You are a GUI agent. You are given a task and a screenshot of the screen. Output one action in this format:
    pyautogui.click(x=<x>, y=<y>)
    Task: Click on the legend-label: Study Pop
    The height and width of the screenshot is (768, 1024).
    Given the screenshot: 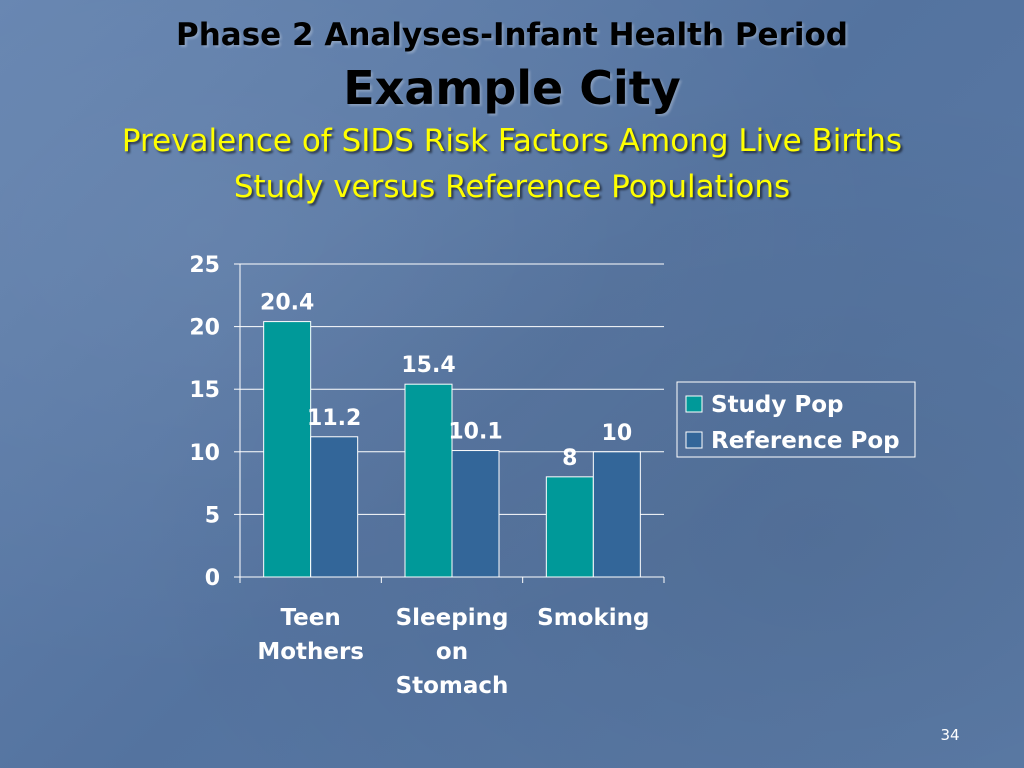 What is the action you would take?
    pyautogui.click(x=777, y=405)
    